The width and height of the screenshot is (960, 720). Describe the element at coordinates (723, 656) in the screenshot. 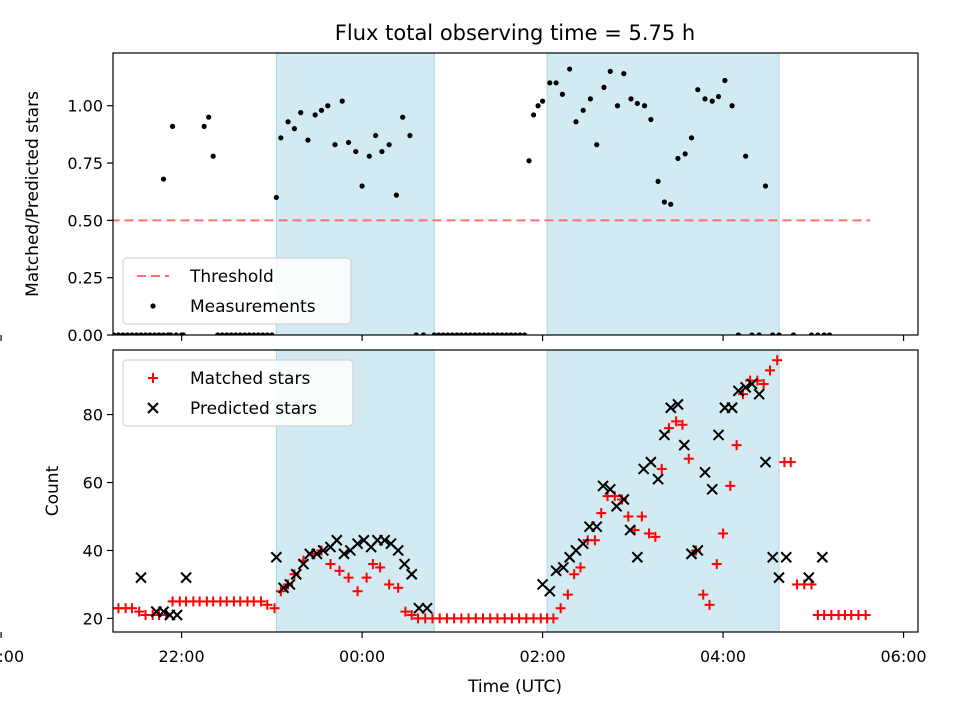

I see `x-tick-label: 04:00` at that location.